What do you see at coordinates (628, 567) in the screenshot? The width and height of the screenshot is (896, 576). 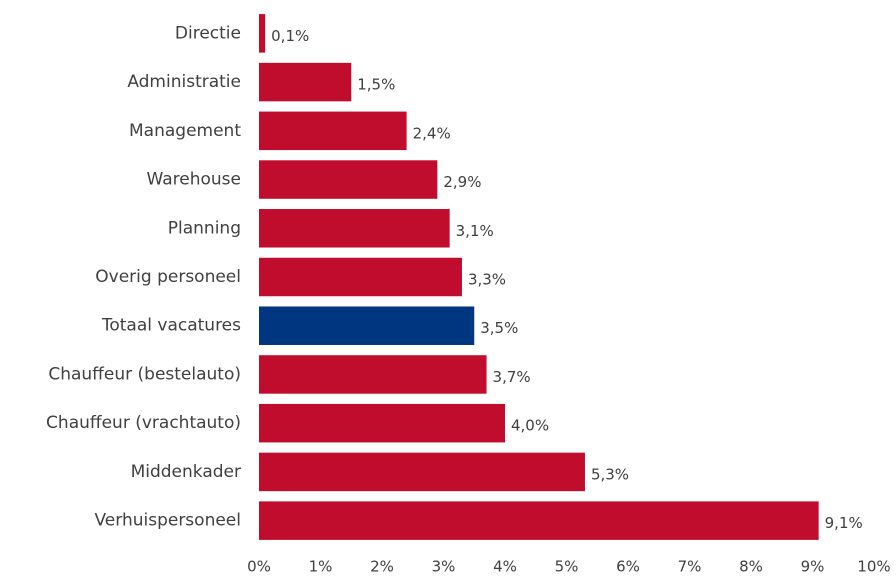 I see `x-tick-label: 6%` at bounding box center [628, 567].